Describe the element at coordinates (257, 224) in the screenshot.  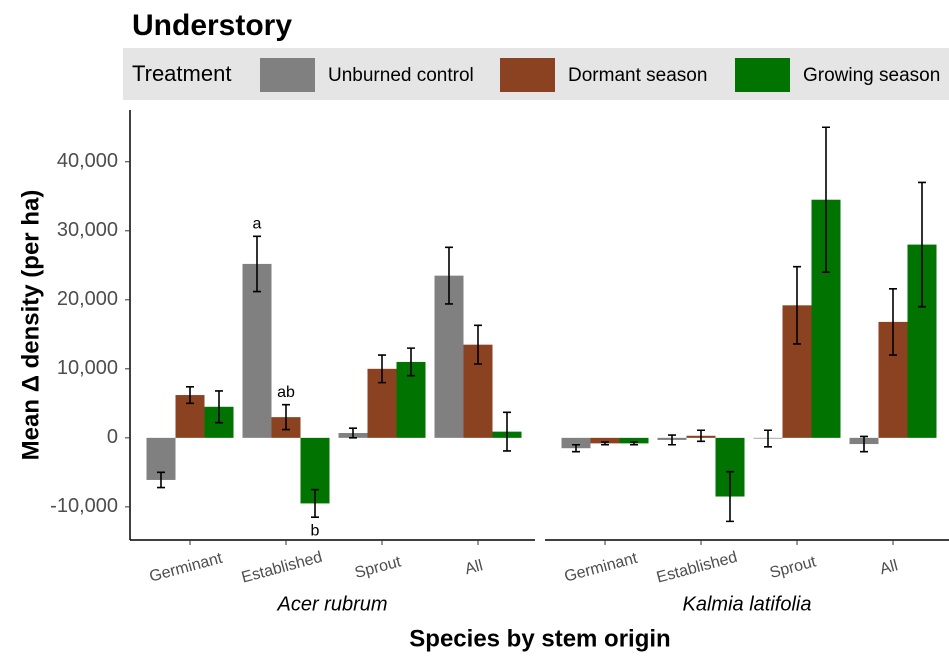
I see `annotation: a` at that location.